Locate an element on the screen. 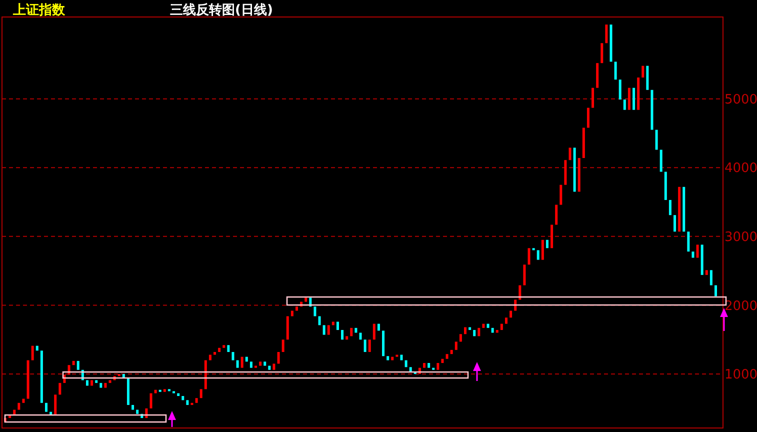  y-tick-label: 5000 is located at coordinates (740, 100).